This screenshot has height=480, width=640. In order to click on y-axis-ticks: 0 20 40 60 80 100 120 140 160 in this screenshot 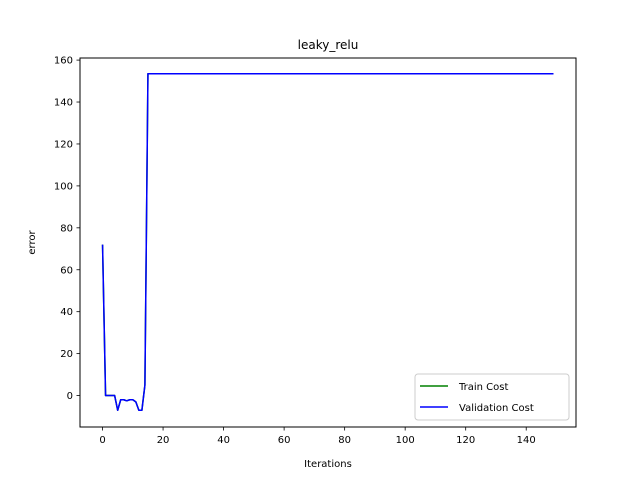, I will do `click(67, 229)`.